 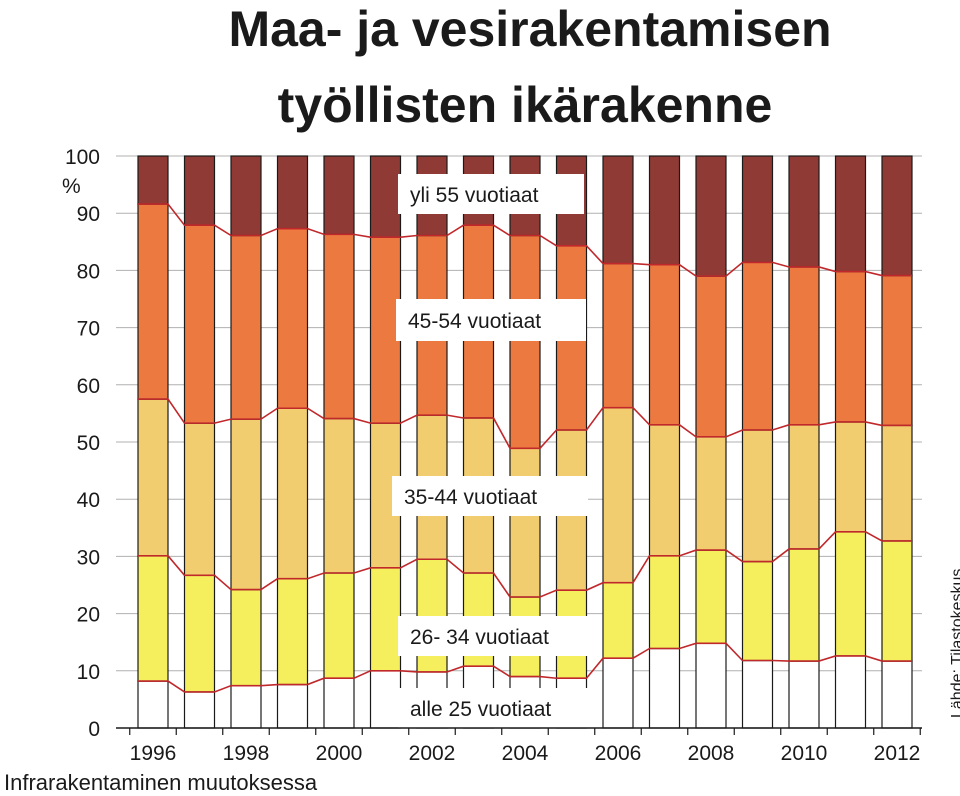 I want to click on x-tick-label-2004: 2004, so click(x=525, y=753).